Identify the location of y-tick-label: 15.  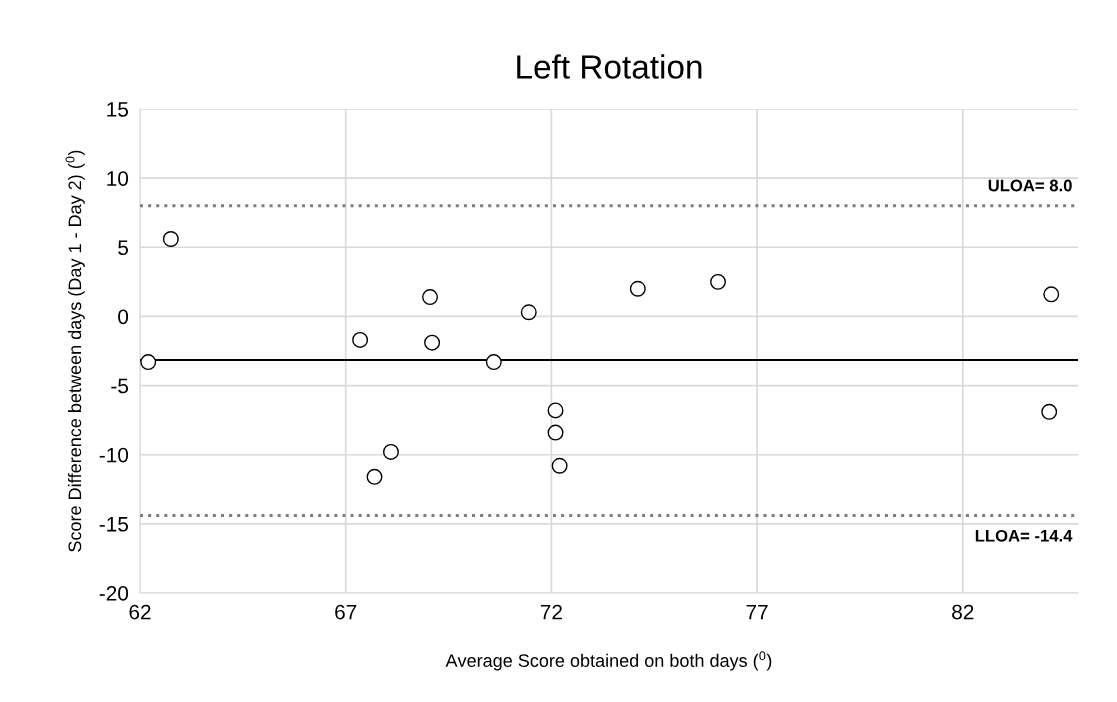
(118, 109).